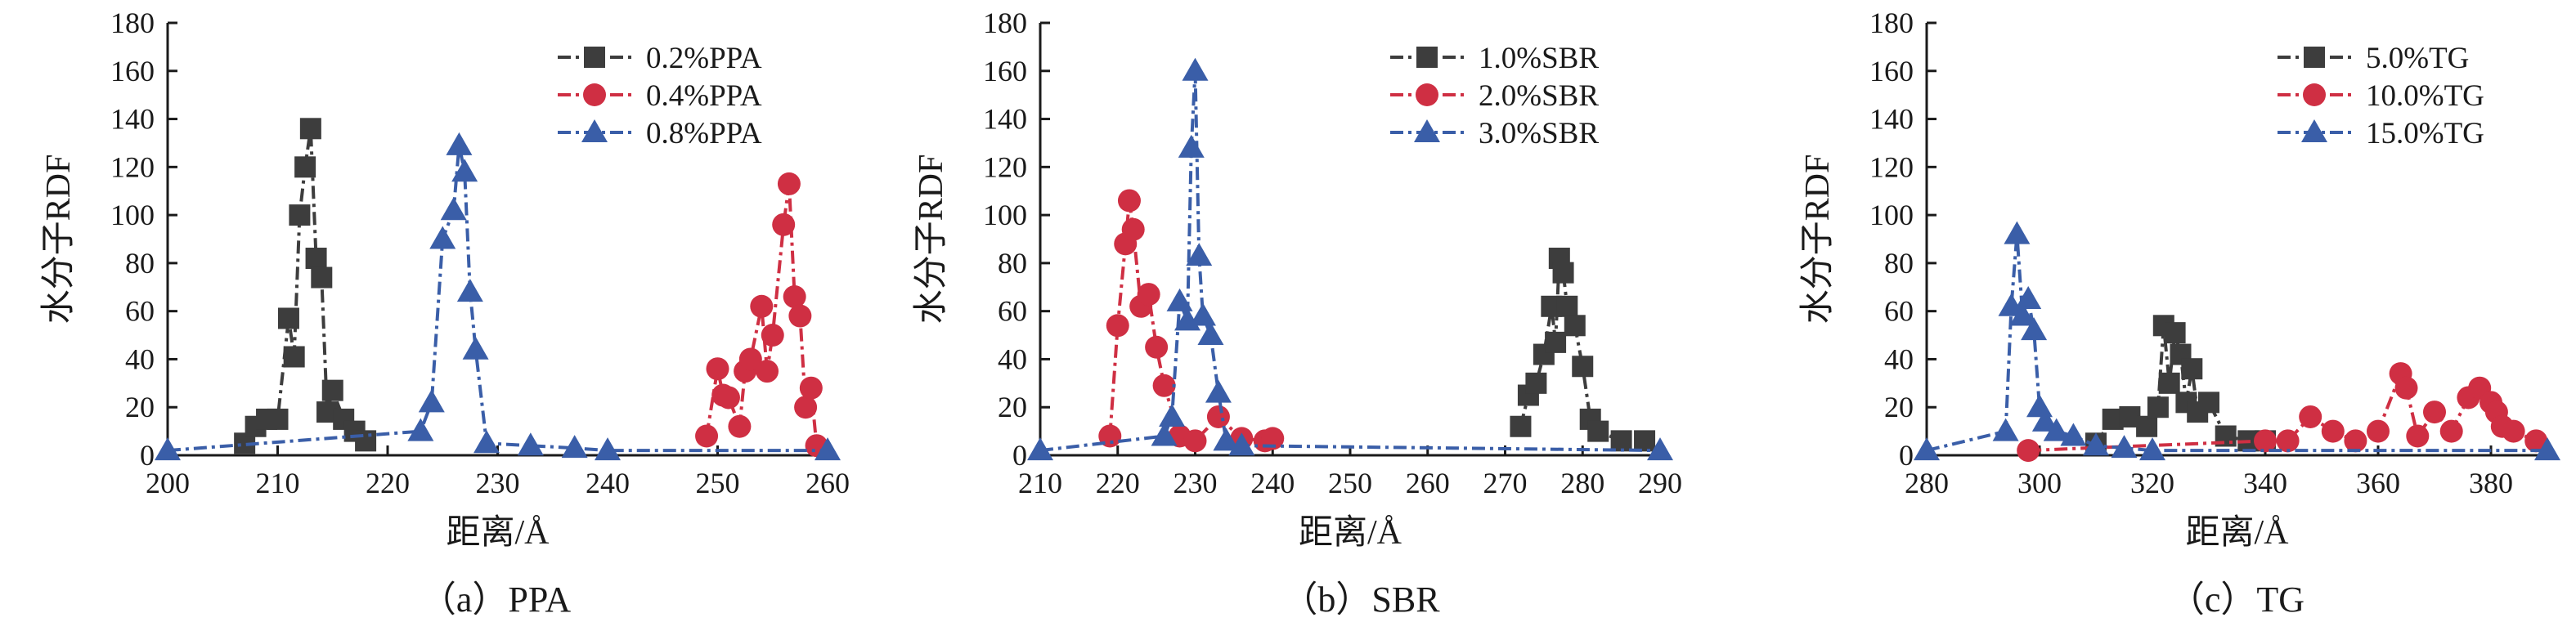 The height and width of the screenshot is (640, 2576). I want to click on legend-label: 0.4%PPA, so click(704, 96).